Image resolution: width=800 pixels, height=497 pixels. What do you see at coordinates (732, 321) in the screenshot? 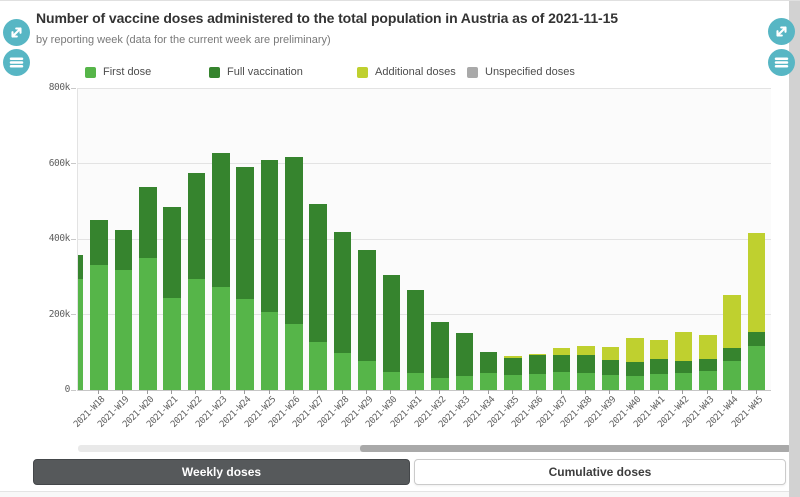
I see `bar-2021-W44-additional-doses` at bounding box center [732, 321].